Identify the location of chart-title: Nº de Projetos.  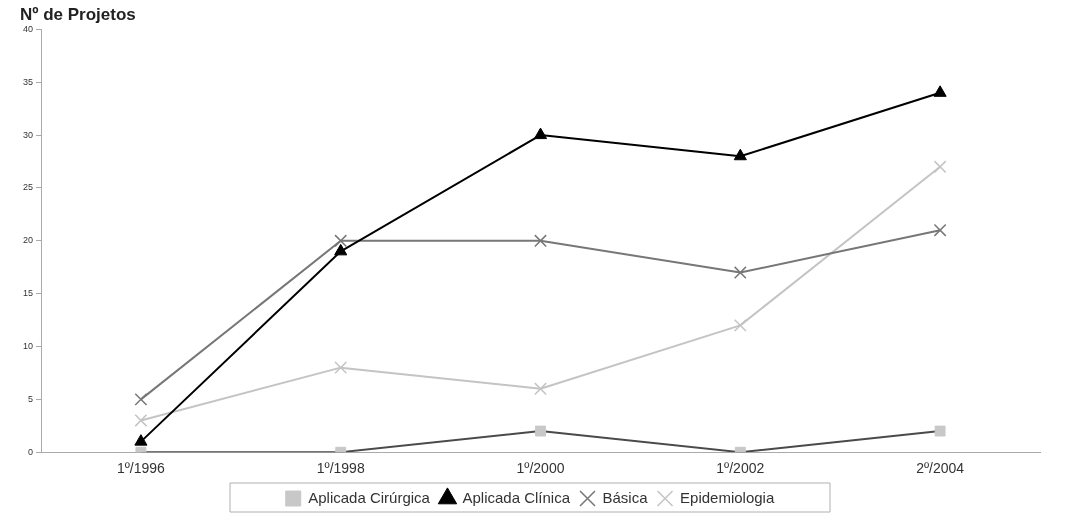
(78, 14).